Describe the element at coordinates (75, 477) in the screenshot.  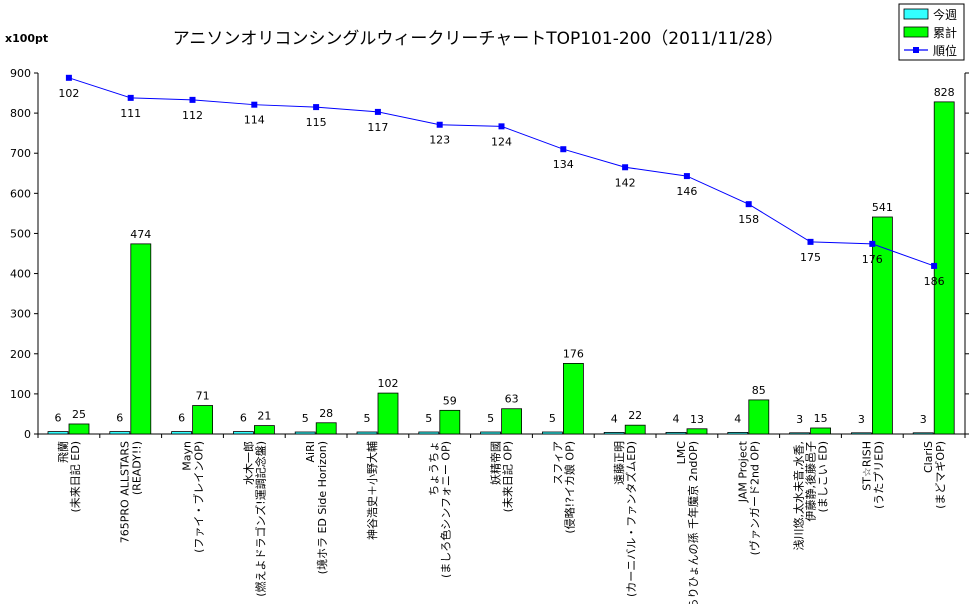
I see `category-label: (未来日記 ED)` at that location.